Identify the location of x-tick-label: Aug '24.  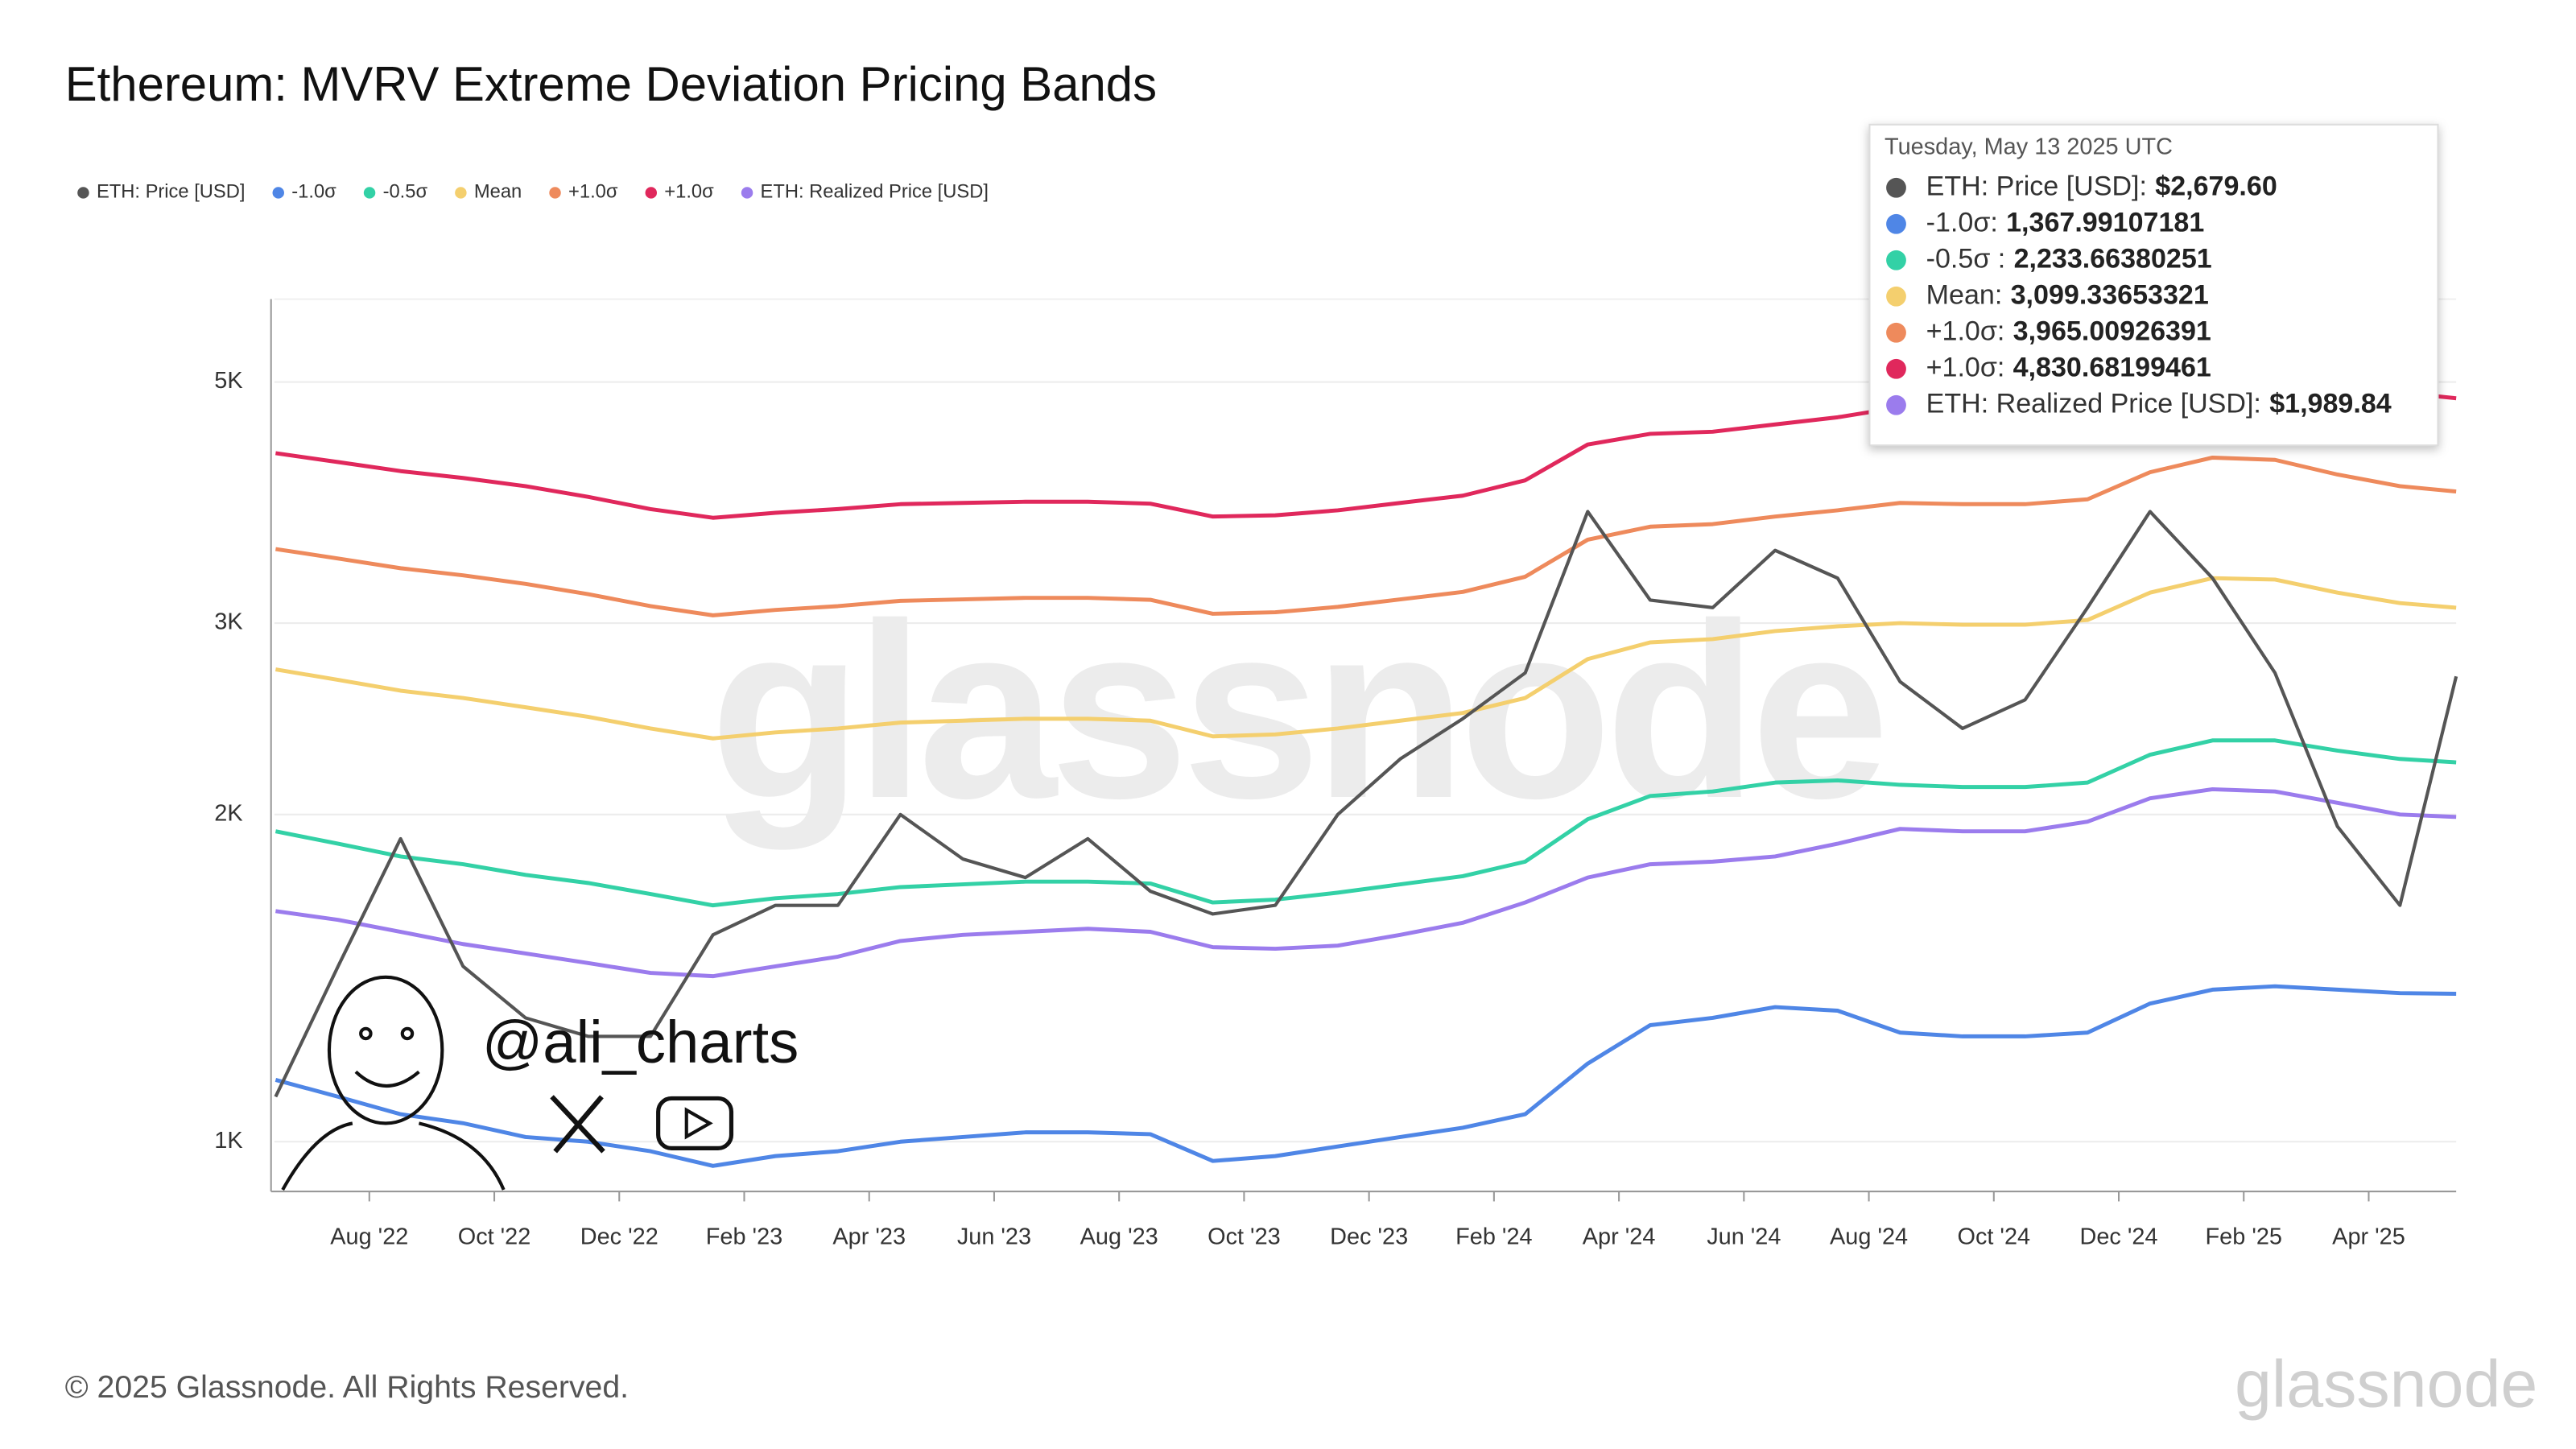
(1869, 1236).